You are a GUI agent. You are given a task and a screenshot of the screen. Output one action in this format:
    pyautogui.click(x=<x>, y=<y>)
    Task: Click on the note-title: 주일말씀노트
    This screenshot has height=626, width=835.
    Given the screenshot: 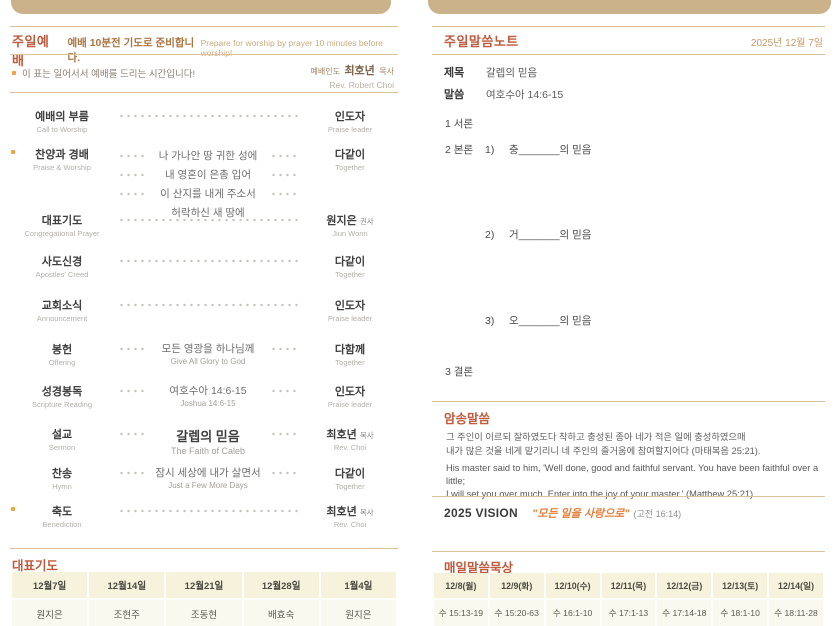 What is the action you would take?
    pyautogui.click(x=481, y=41)
    